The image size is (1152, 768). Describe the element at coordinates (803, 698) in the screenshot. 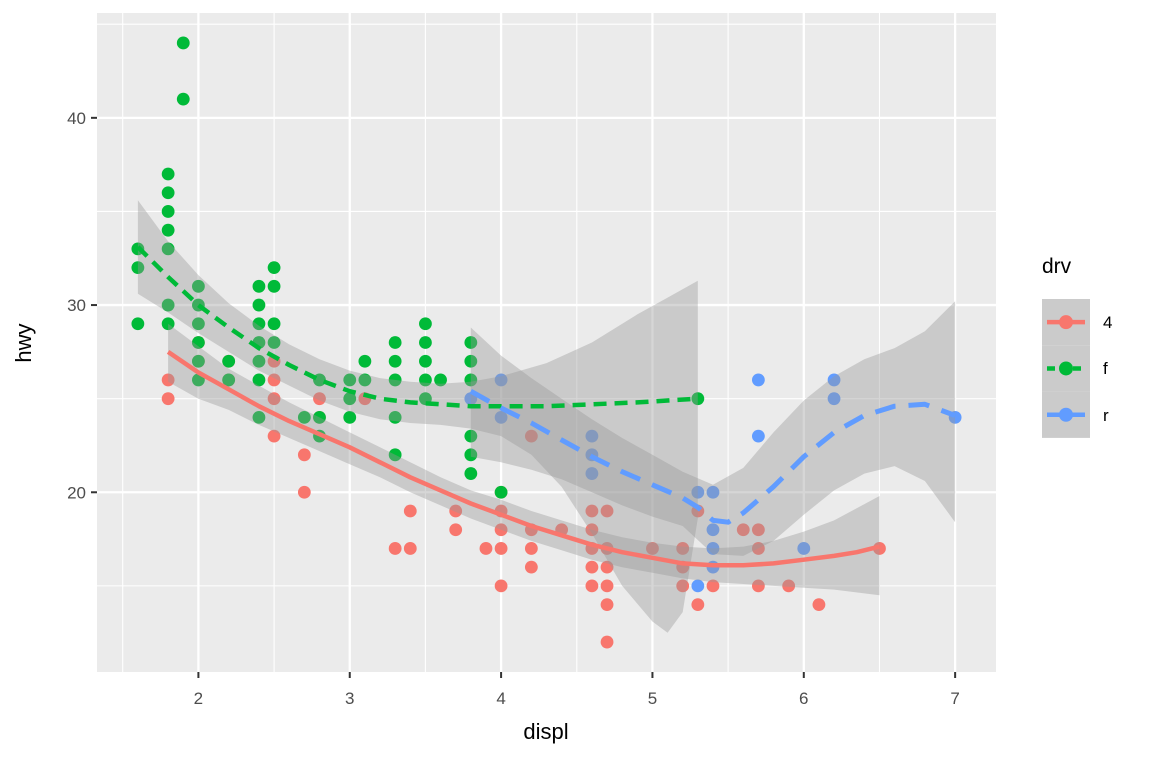

I see `x-tick-label: 6` at that location.